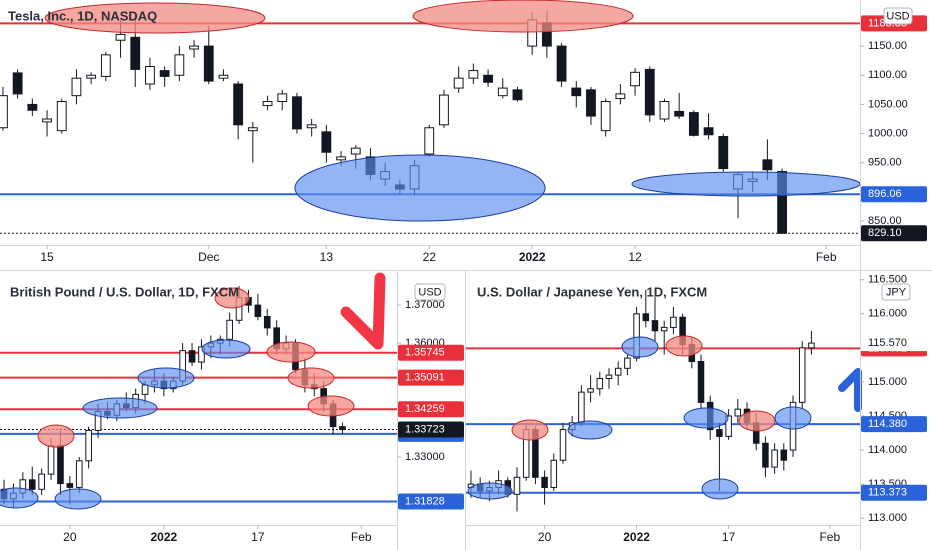  What do you see at coordinates (425, 353) in the screenshot?
I see `price-badge-label: 1.35745` at bounding box center [425, 353].